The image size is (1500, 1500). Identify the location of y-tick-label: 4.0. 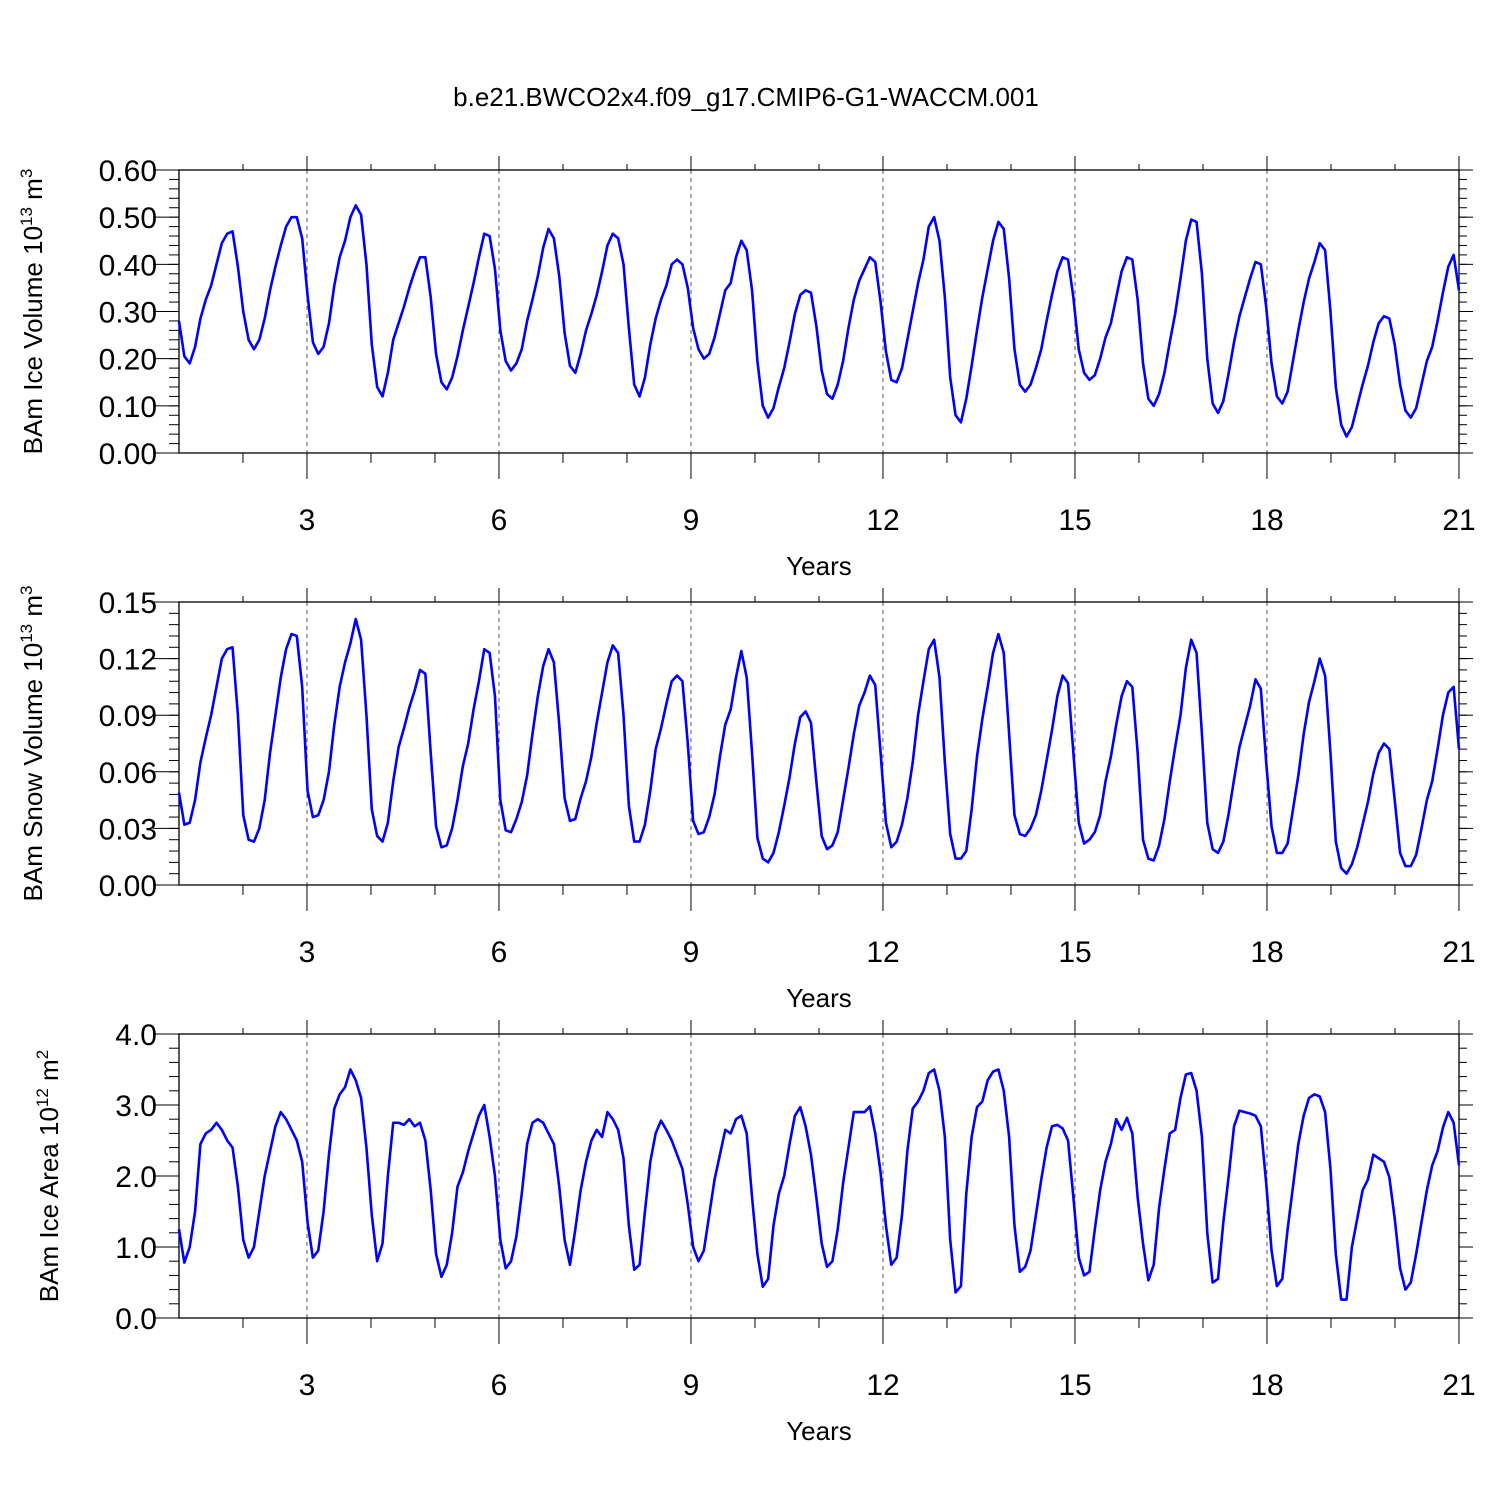
(136, 1035).